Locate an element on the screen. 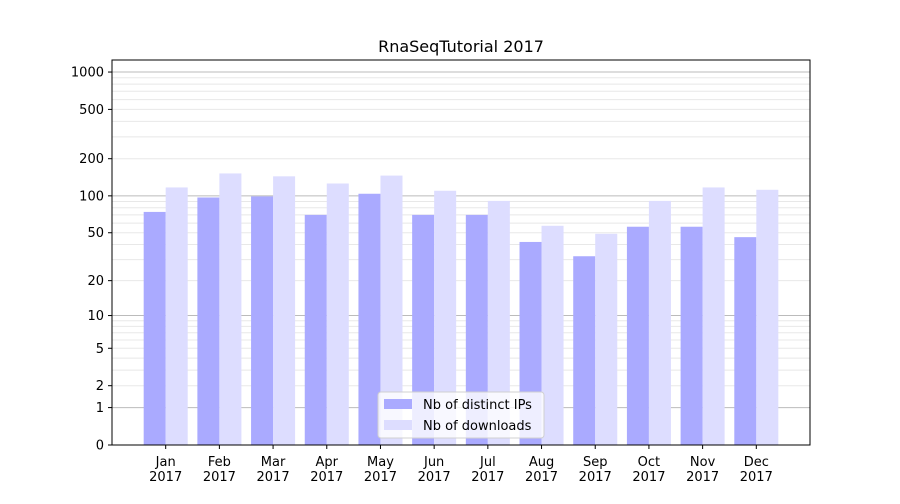 This screenshot has width=900, height=504. legend-label: Nb of downloads is located at coordinates (477, 426).